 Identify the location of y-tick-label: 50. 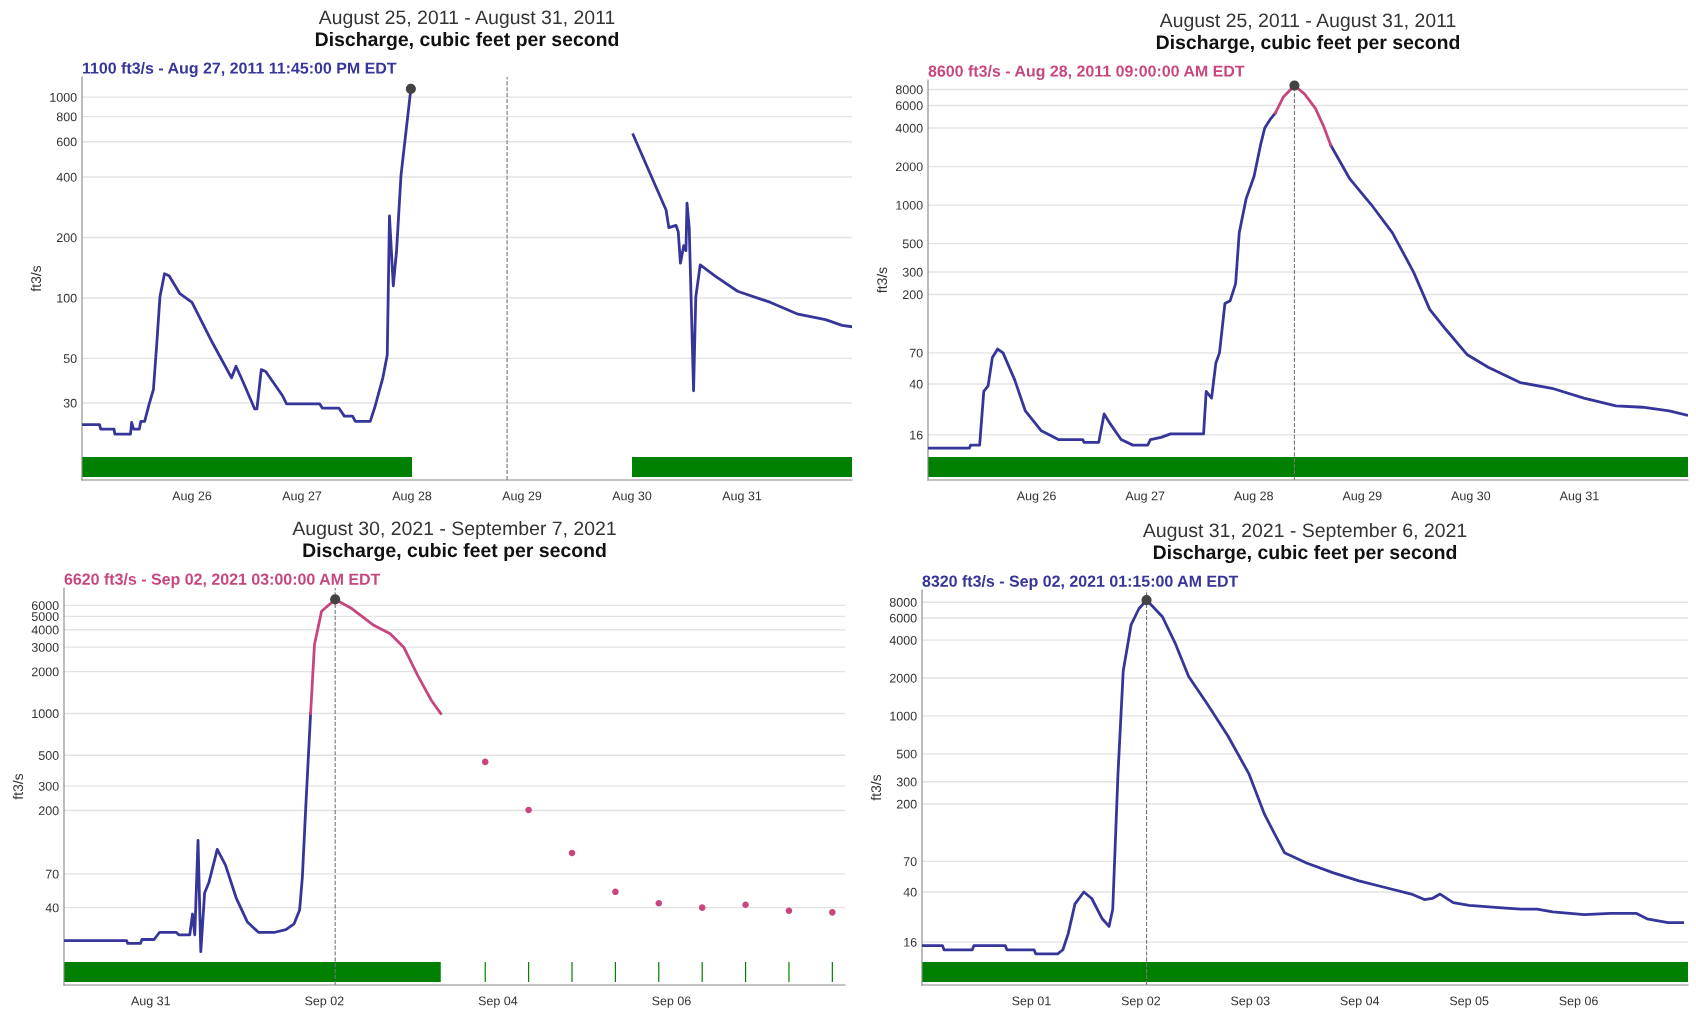
(70, 359).